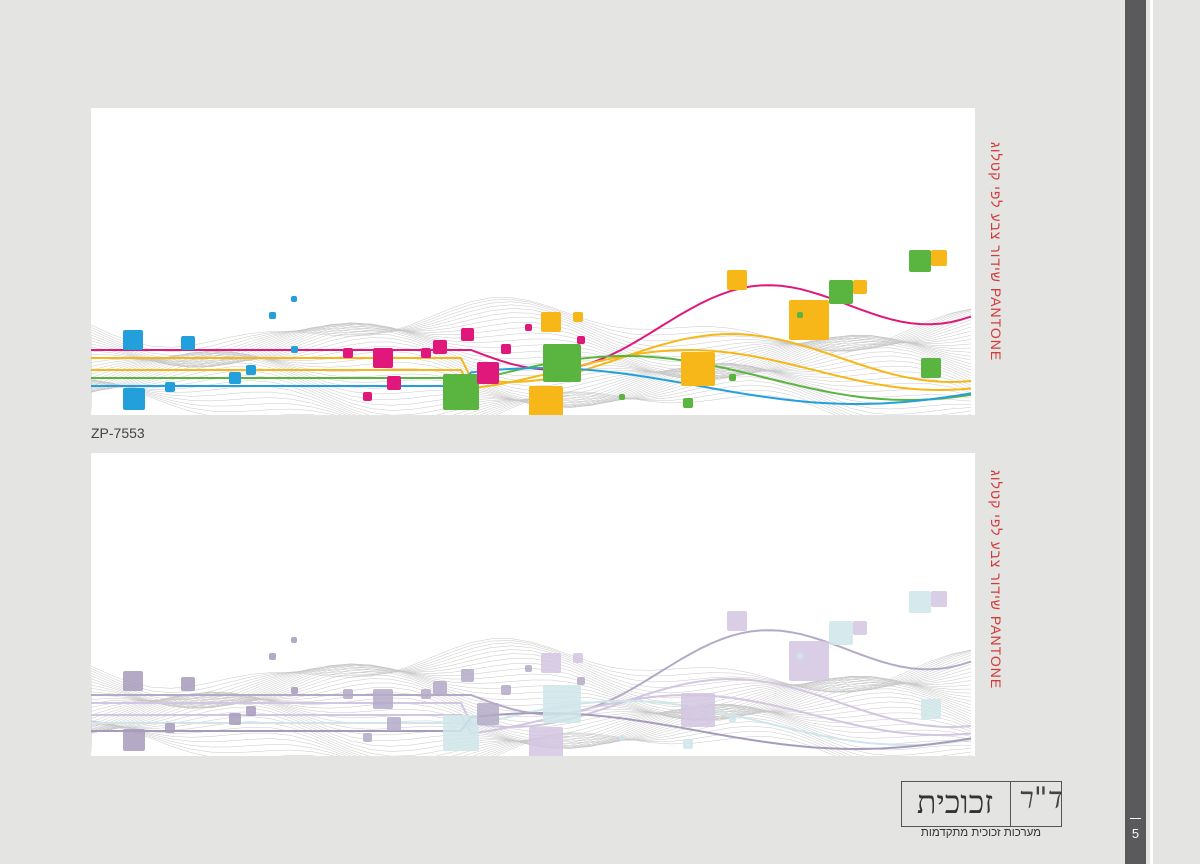 The image size is (1200, 864). What do you see at coordinates (1041, 798) in the screenshot?
I see `logo-mark: ד"ר` at bounding box center [1041, 798].